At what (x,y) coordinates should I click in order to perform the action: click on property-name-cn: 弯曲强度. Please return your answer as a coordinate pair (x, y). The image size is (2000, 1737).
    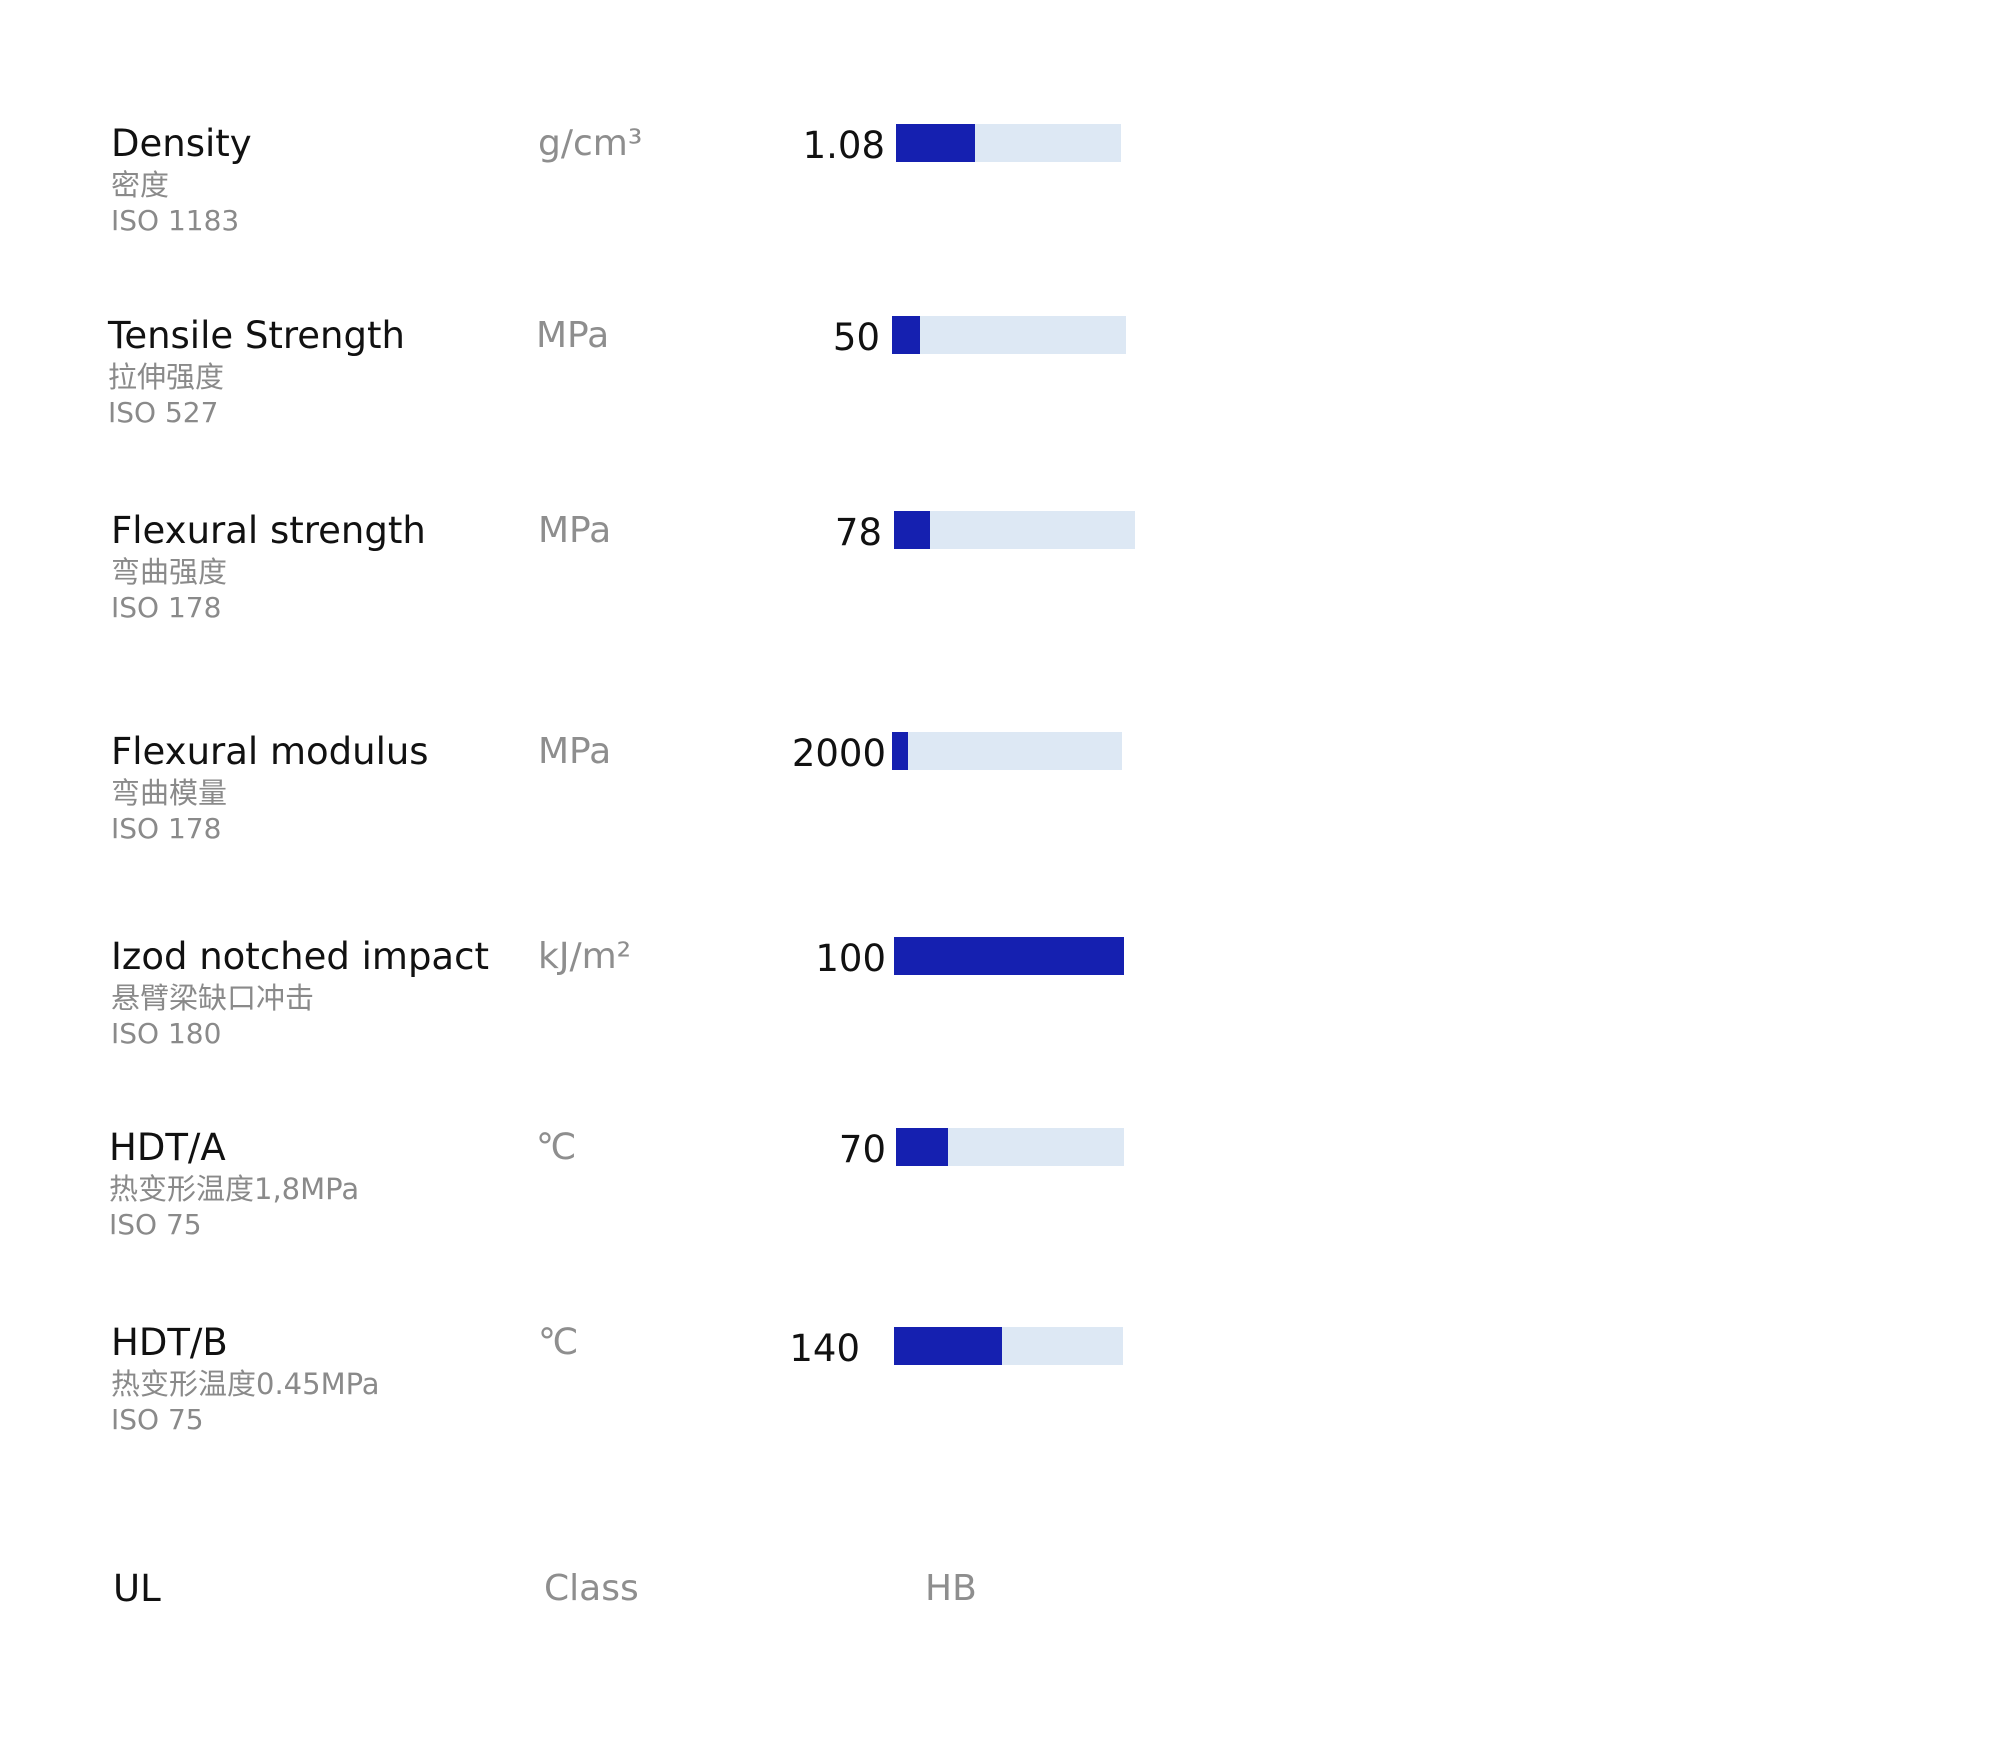
    Looking at the image, I should click on (169, 572).